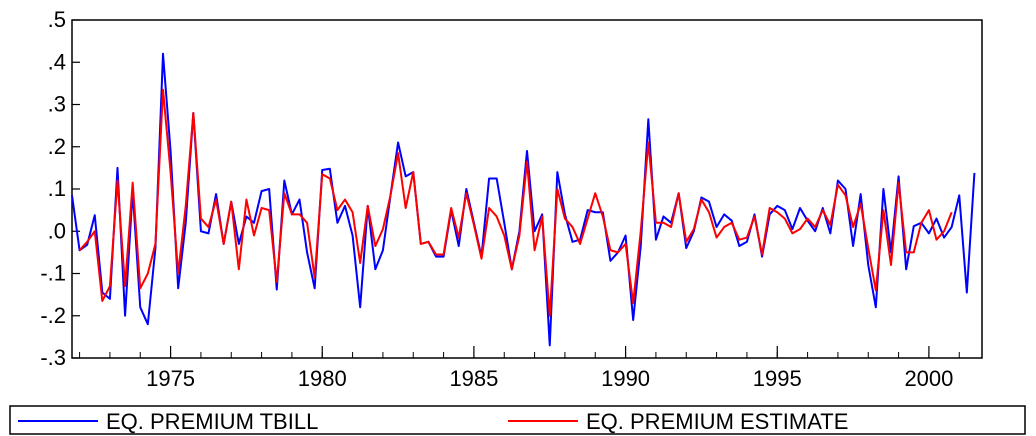 The image size is (1036, 436). What do you see at coordinates (57, 230) in the screenshot?
I see `y-tick-label: .0` at bounding box center [57, 230].